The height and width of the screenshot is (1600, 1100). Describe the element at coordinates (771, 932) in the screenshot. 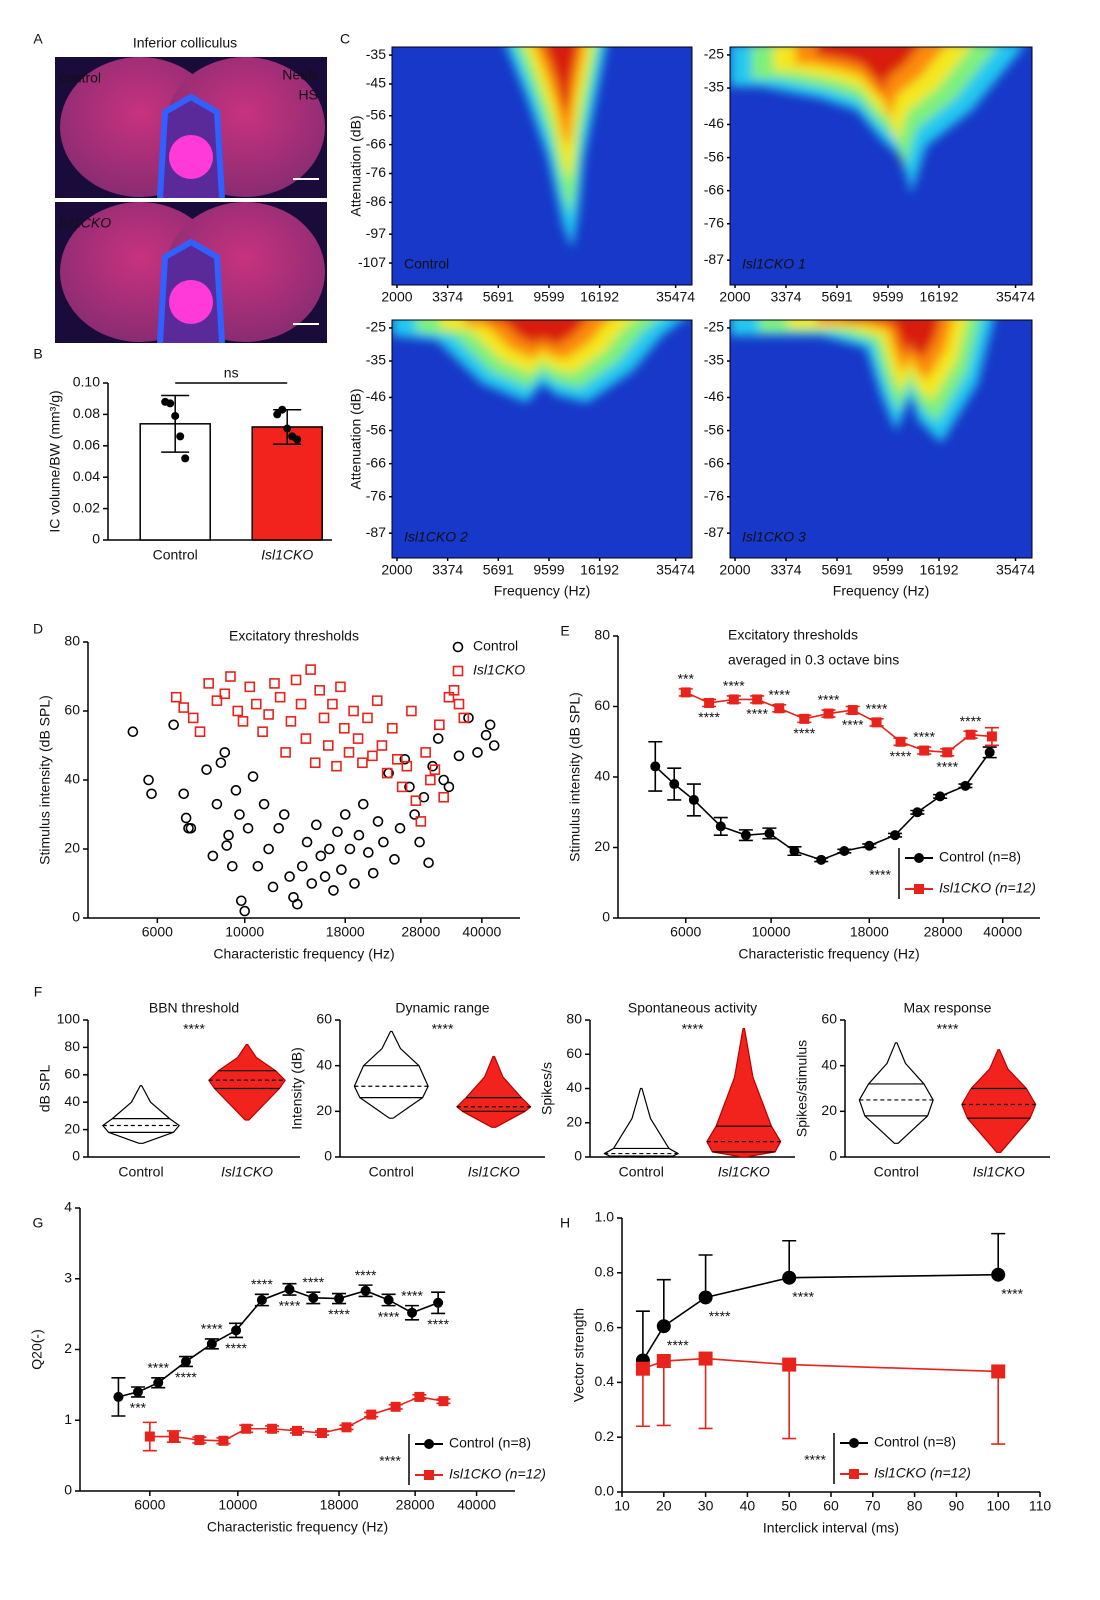

I see `x-tick-label: 10000` at that location.